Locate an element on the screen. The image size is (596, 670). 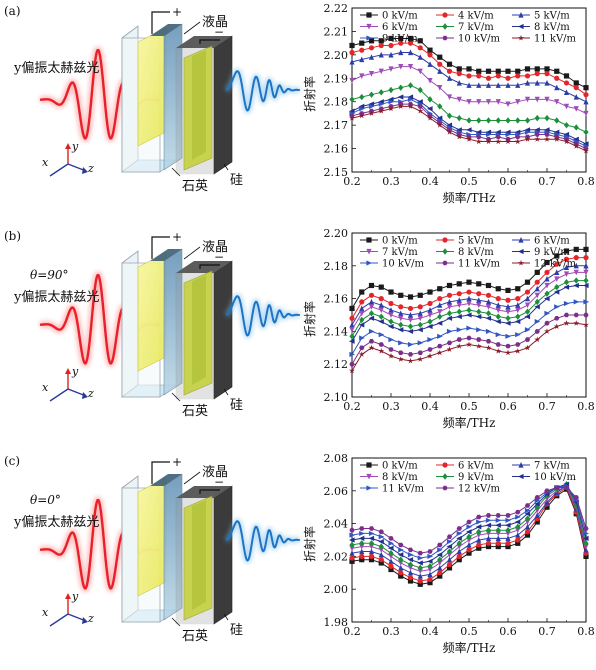
lc-label: 液晶 is located at coordinates (215, 247).